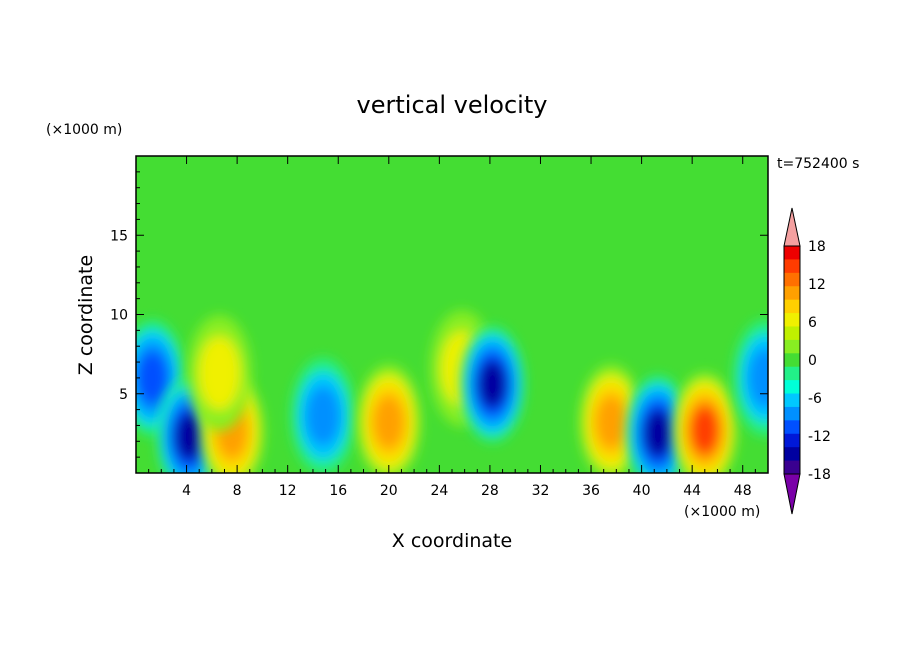  Describe the element at coordinates (389, 491) in the screenshot. I see `x-tick-label: 20` at that location.